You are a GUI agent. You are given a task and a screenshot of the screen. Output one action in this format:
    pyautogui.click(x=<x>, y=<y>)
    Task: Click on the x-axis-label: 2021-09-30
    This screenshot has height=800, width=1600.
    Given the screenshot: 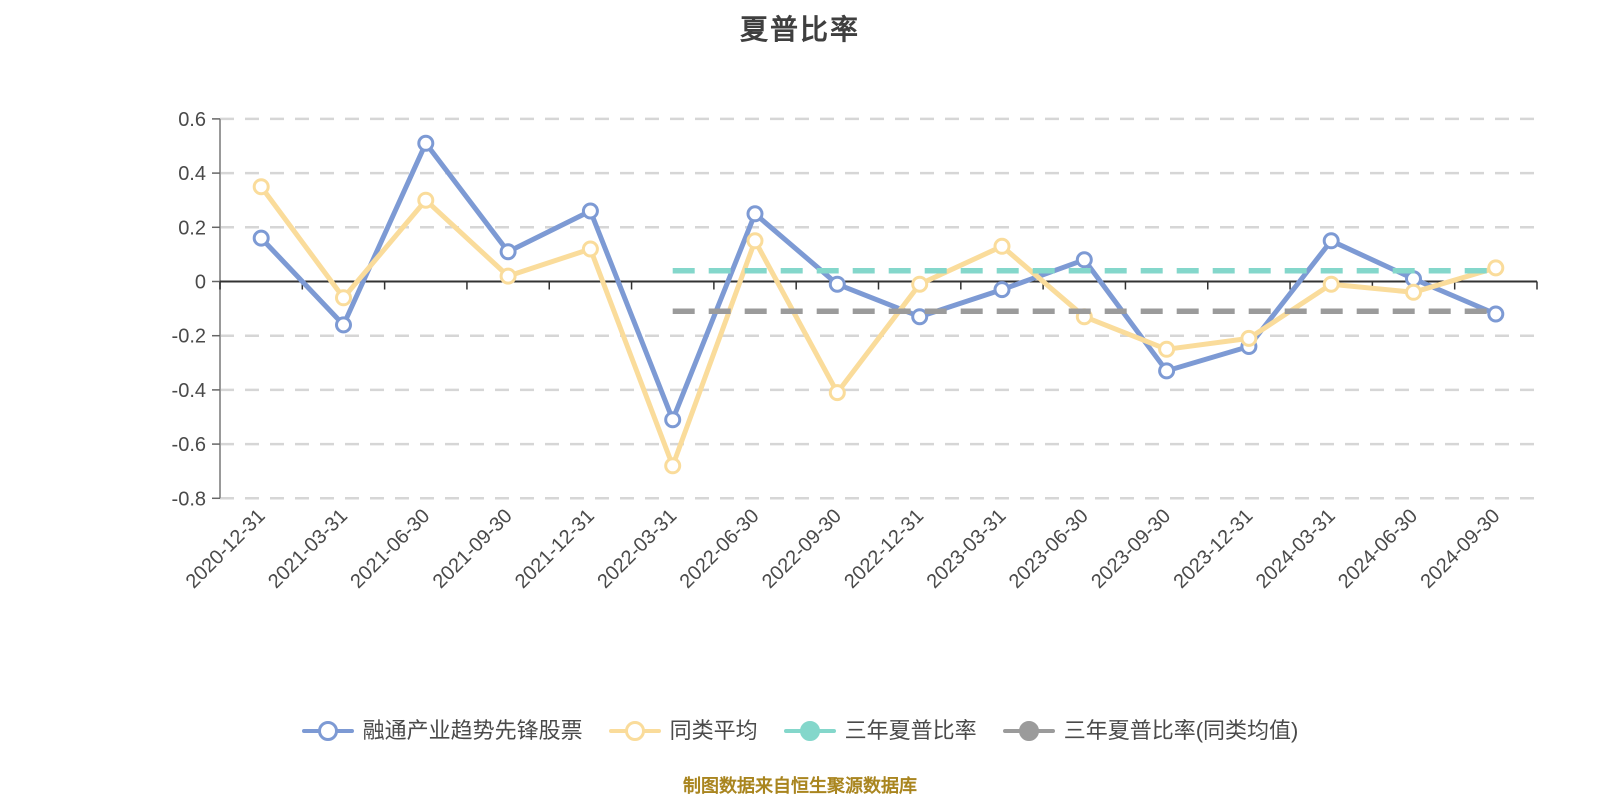 What is the action you would take?
    pyautogui.click(x=473, y=549)
    